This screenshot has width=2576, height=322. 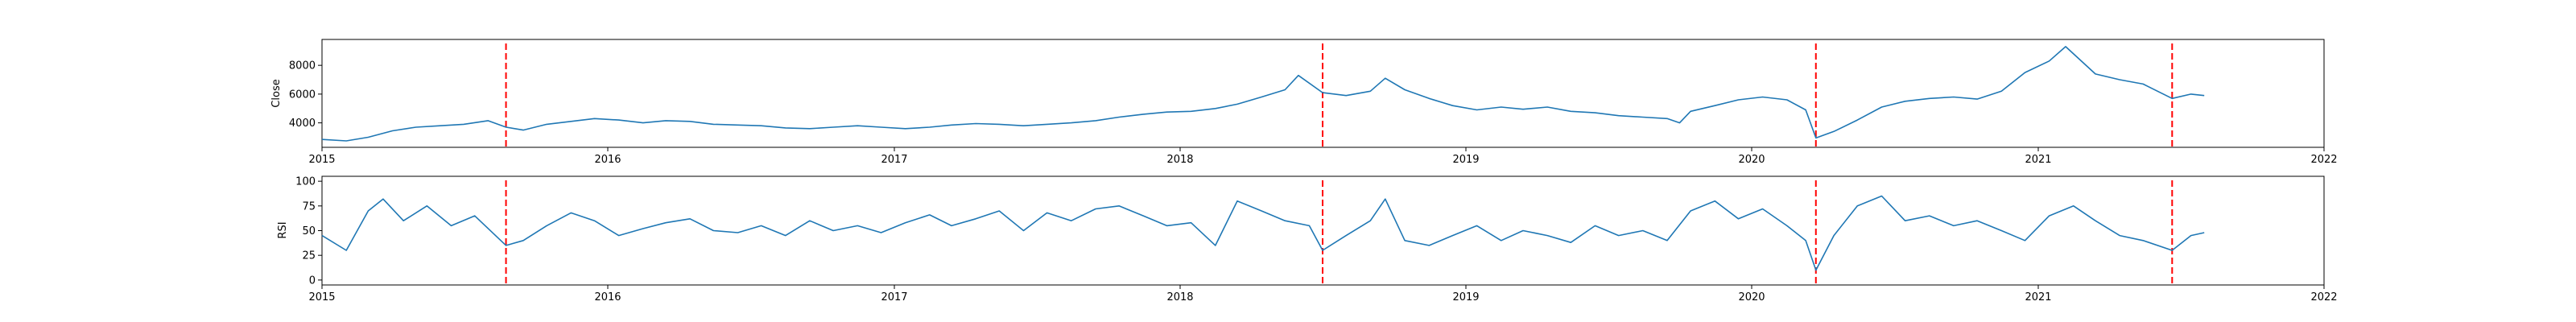 I want to click on close-x-tick-label-2015: 2015, so click(x=321, y=160).